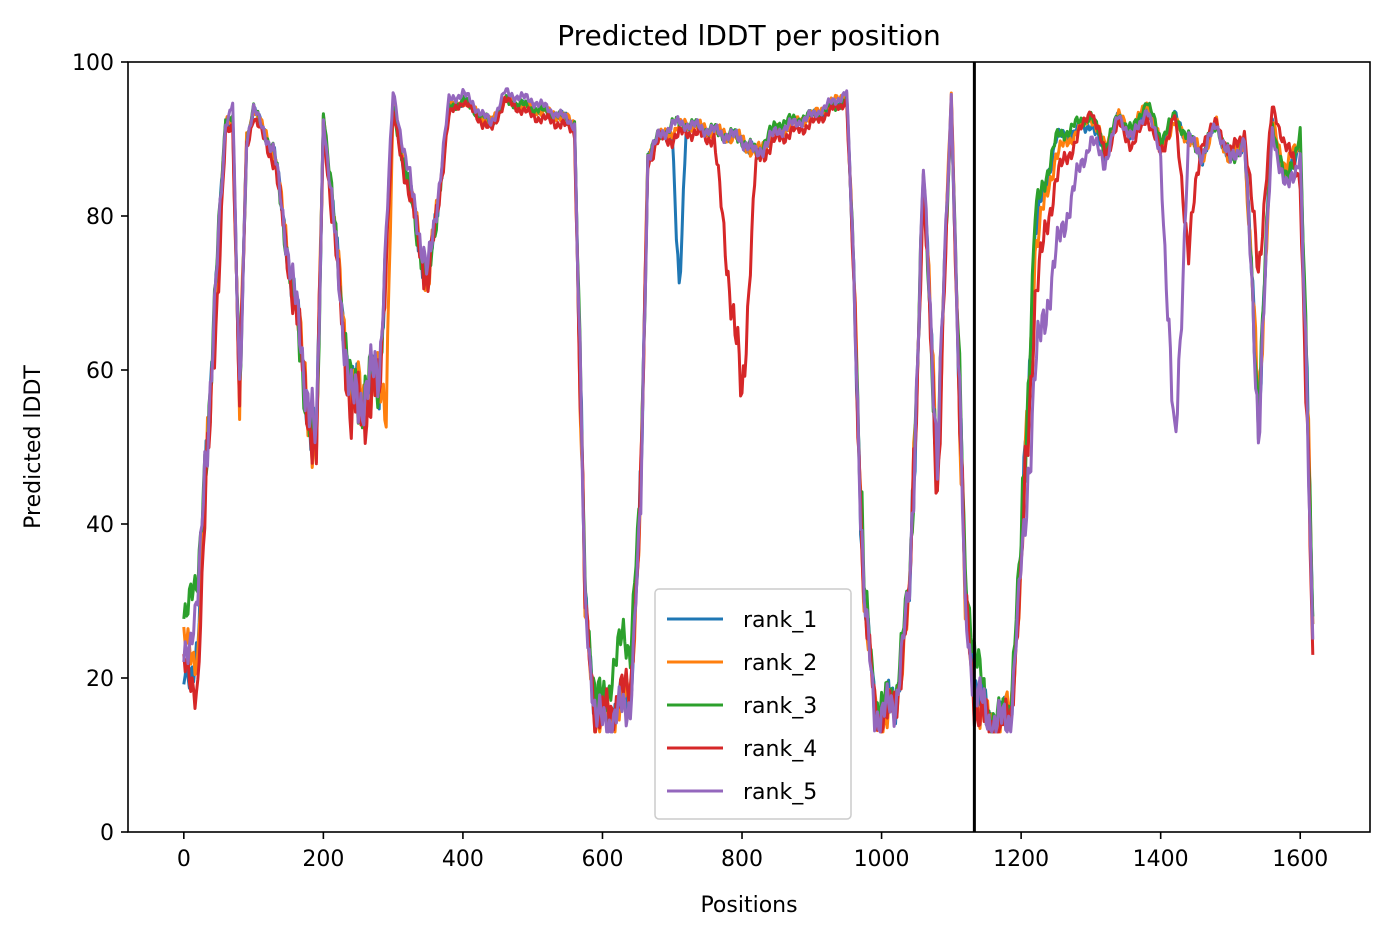  Describe the element at coordinates (463, 859) in the screenshot. I see `x-tick-label: 400` at that location.